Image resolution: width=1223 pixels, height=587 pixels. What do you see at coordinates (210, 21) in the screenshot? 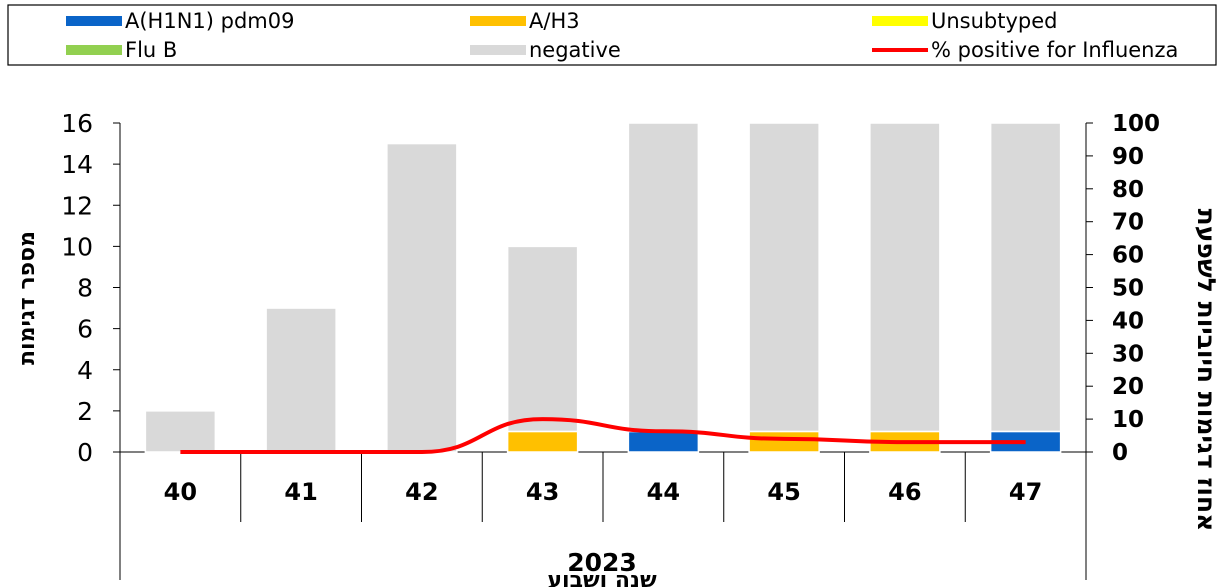
I see `legend-label: A(H1N1) pdm09` at bounding box center [210, 21].